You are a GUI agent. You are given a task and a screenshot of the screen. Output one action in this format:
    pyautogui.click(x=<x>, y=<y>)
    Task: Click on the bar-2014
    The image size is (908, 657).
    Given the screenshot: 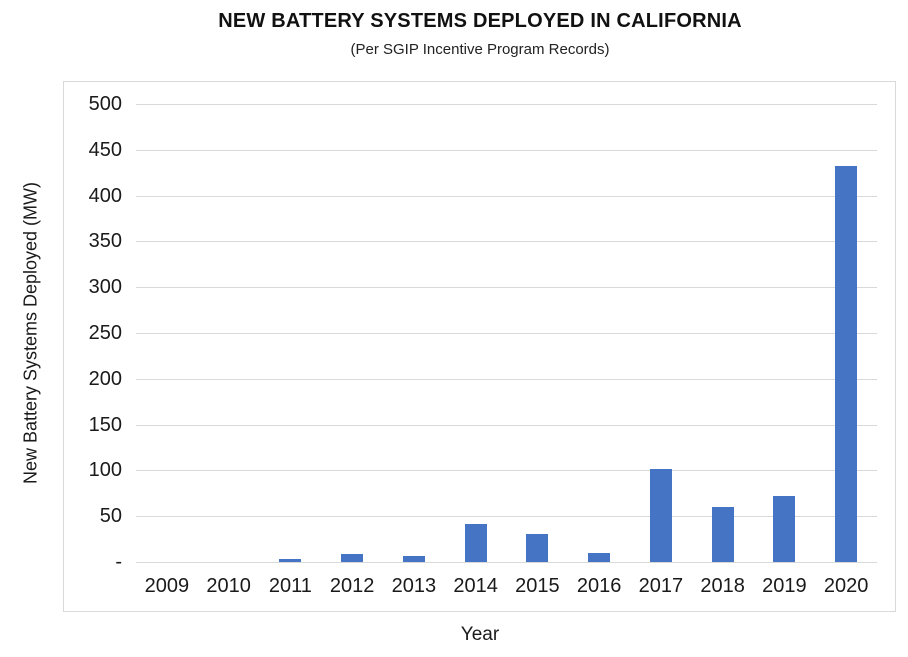 What is the action you would take?
    pyautogui.click(x=475, y=543)
    